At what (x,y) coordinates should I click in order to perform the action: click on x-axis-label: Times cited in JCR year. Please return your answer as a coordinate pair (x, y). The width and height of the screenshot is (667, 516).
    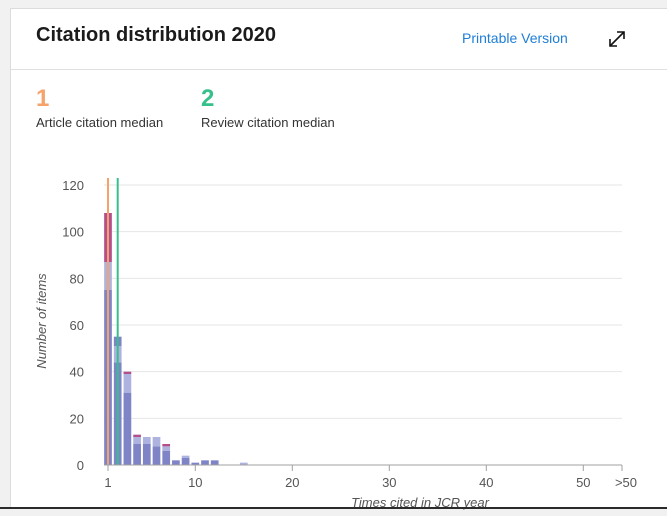
    Looking at the image, I should click on (420, 502).